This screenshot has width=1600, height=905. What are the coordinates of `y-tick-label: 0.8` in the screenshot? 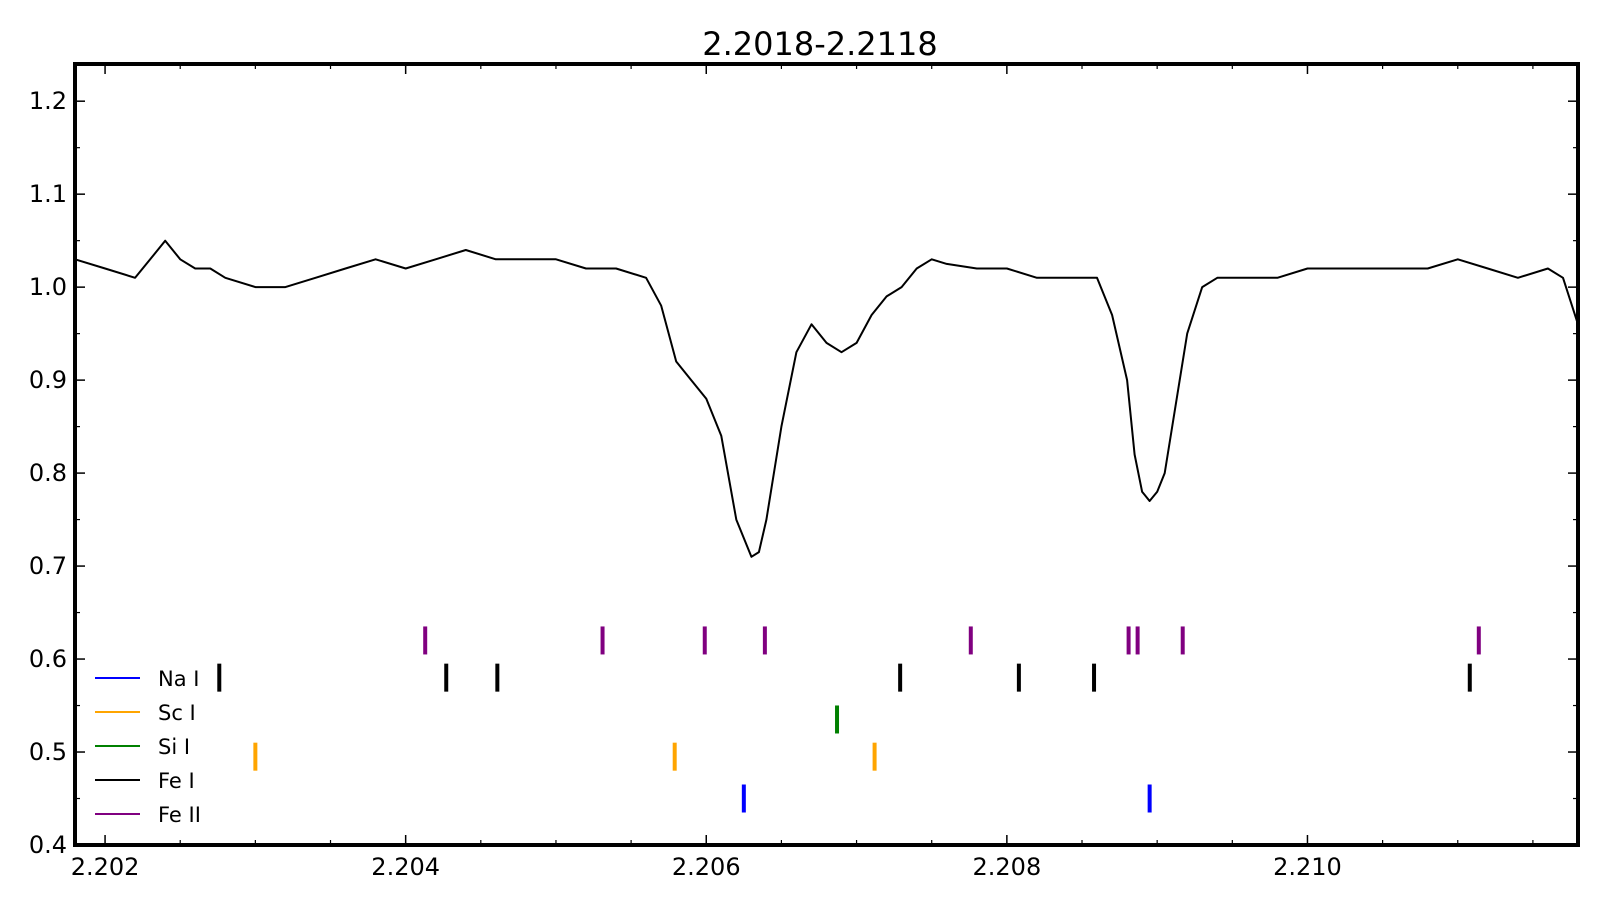 It's located at (48, 473).